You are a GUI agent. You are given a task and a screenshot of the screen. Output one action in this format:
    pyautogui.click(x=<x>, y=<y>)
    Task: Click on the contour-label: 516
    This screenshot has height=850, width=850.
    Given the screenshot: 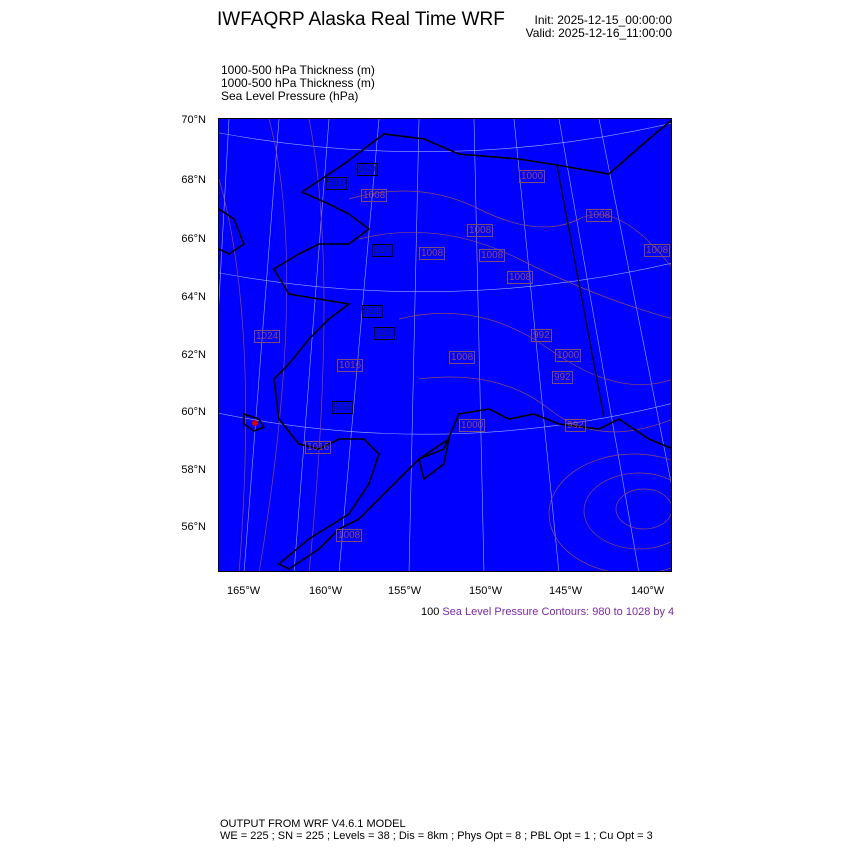 What is the action you would take?
    pyautogui.click(x=342, y=407)
    